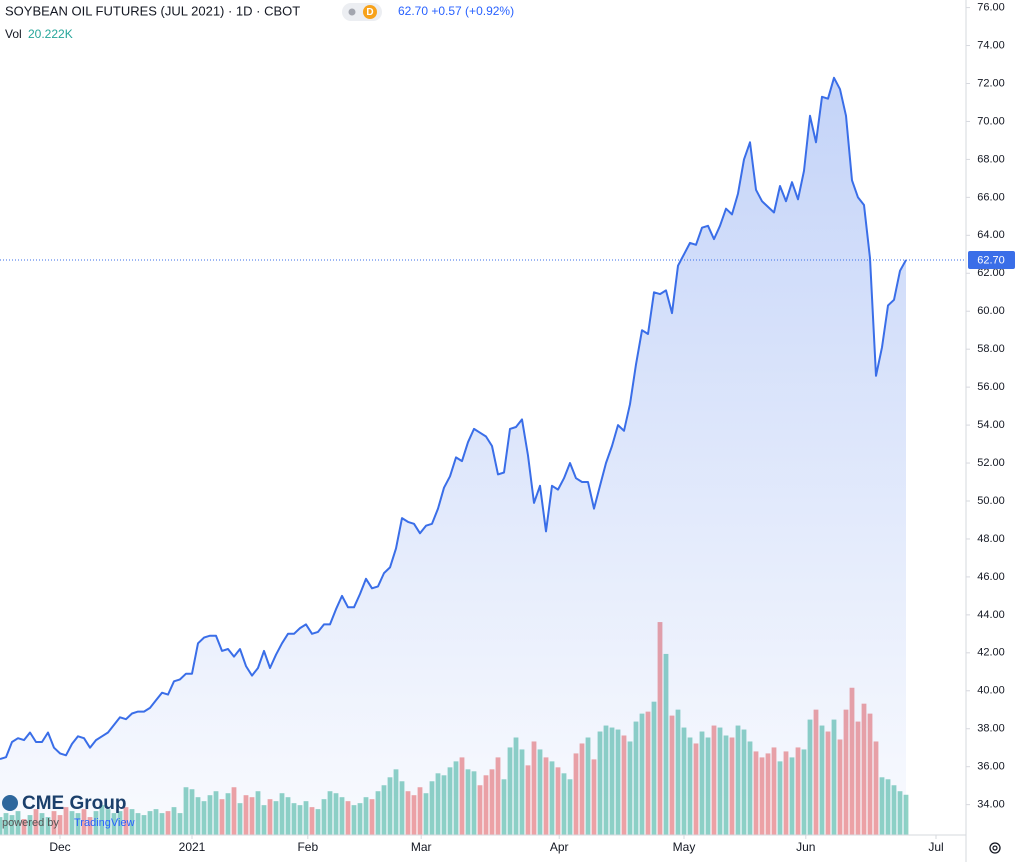 The height and width of the screenshot is (862, 1017). I want to click on x-tick-label: Jul, so click(935, 847).